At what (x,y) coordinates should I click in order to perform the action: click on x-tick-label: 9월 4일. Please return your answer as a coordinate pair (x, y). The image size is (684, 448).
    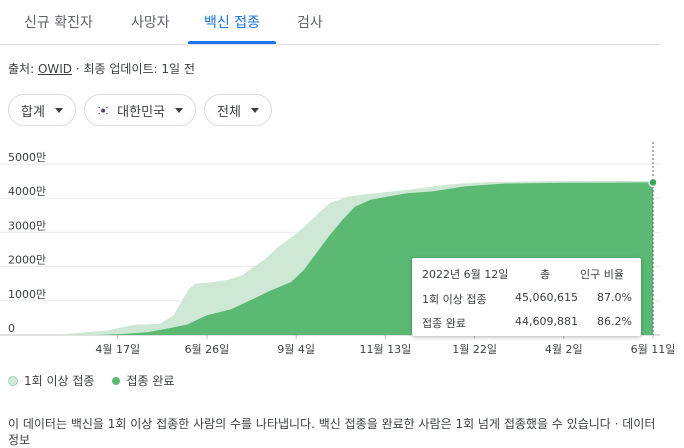
    Looking at the image, I should click on (296, 349).